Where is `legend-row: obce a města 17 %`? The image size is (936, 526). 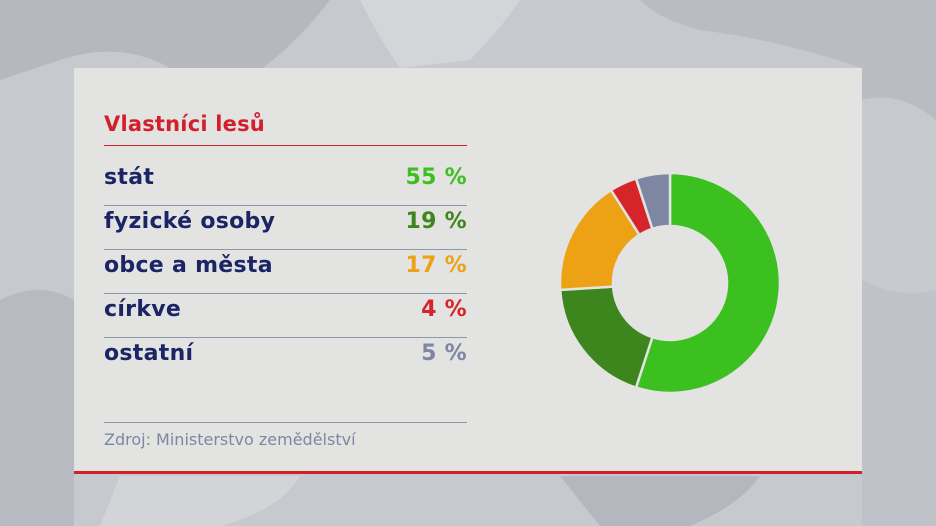 legend-row: obce a města 17 % is located at coordinates (285, 272).